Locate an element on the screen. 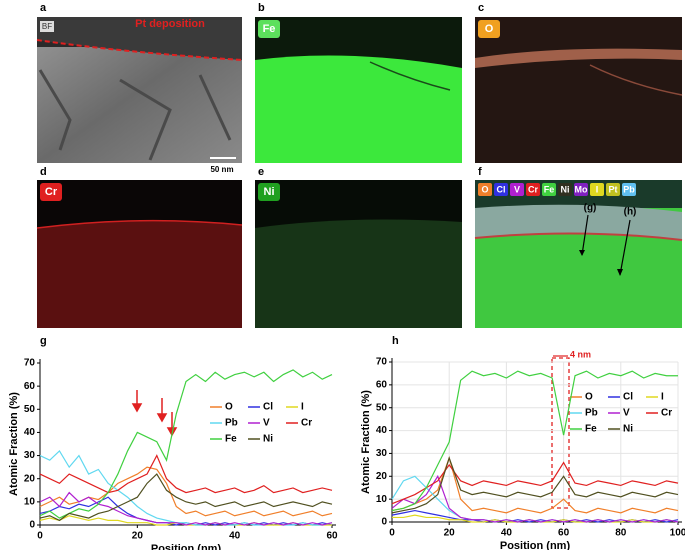  dip-box: 4 nm is located at coordinates (571, 429).